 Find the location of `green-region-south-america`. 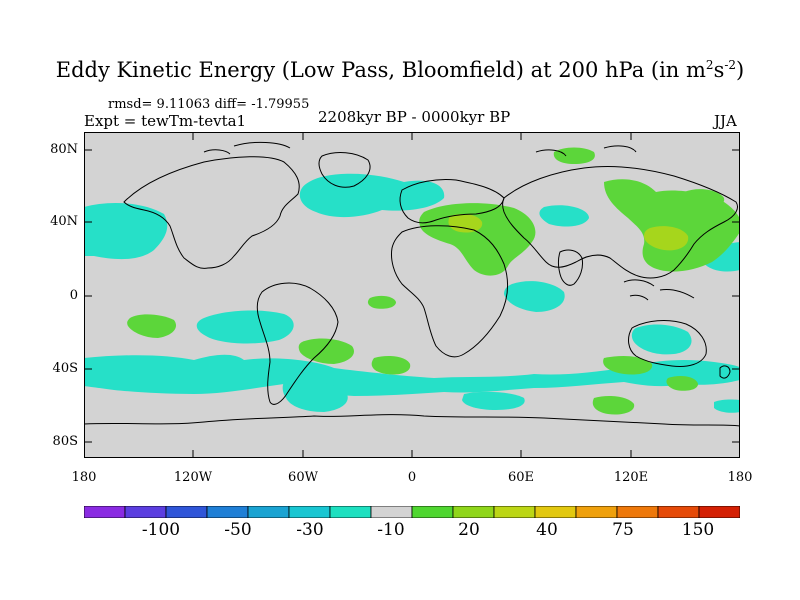

green-region-south-america is located at coordinates (326, 351).